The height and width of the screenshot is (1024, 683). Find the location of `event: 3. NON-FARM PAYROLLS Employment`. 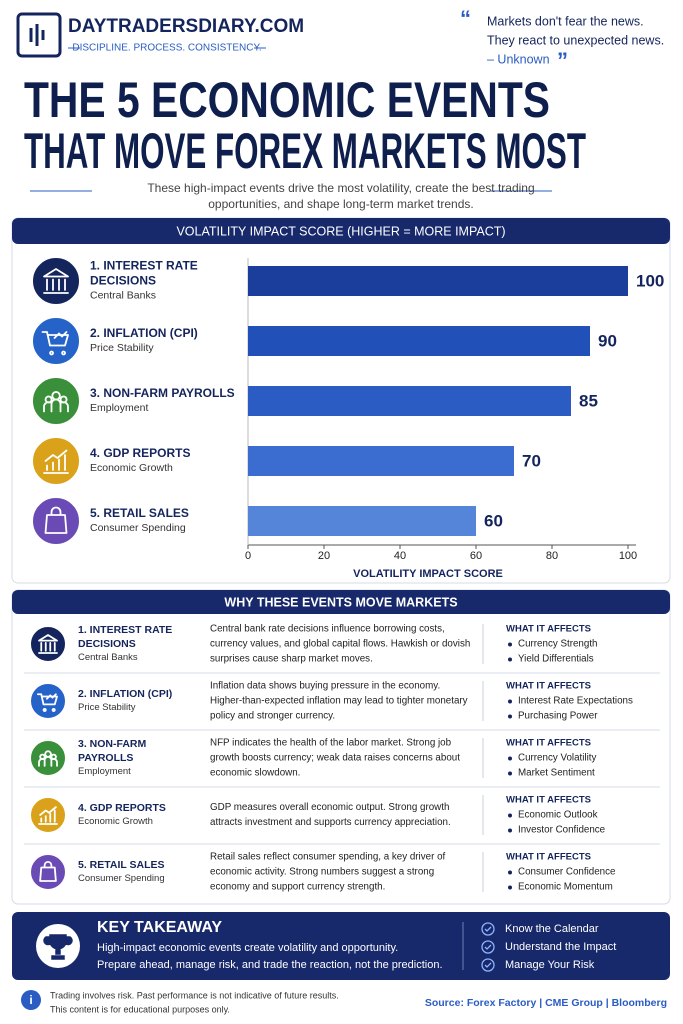

event: 3. NON-FARM PAYROLLS Employment is located at coordinates (137, 758).